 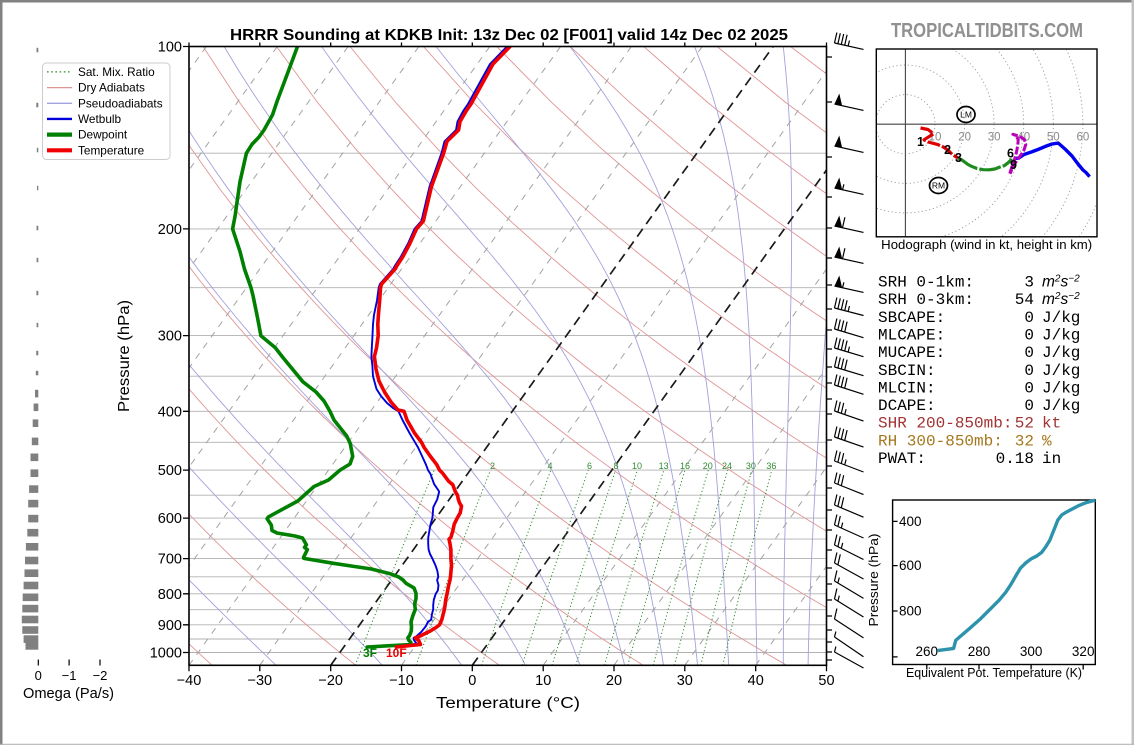 What do you see at coordinates (508, 703) in the screenshot?
I see `svg-text: Temperature (°C)` at bounding box center [508, 703].